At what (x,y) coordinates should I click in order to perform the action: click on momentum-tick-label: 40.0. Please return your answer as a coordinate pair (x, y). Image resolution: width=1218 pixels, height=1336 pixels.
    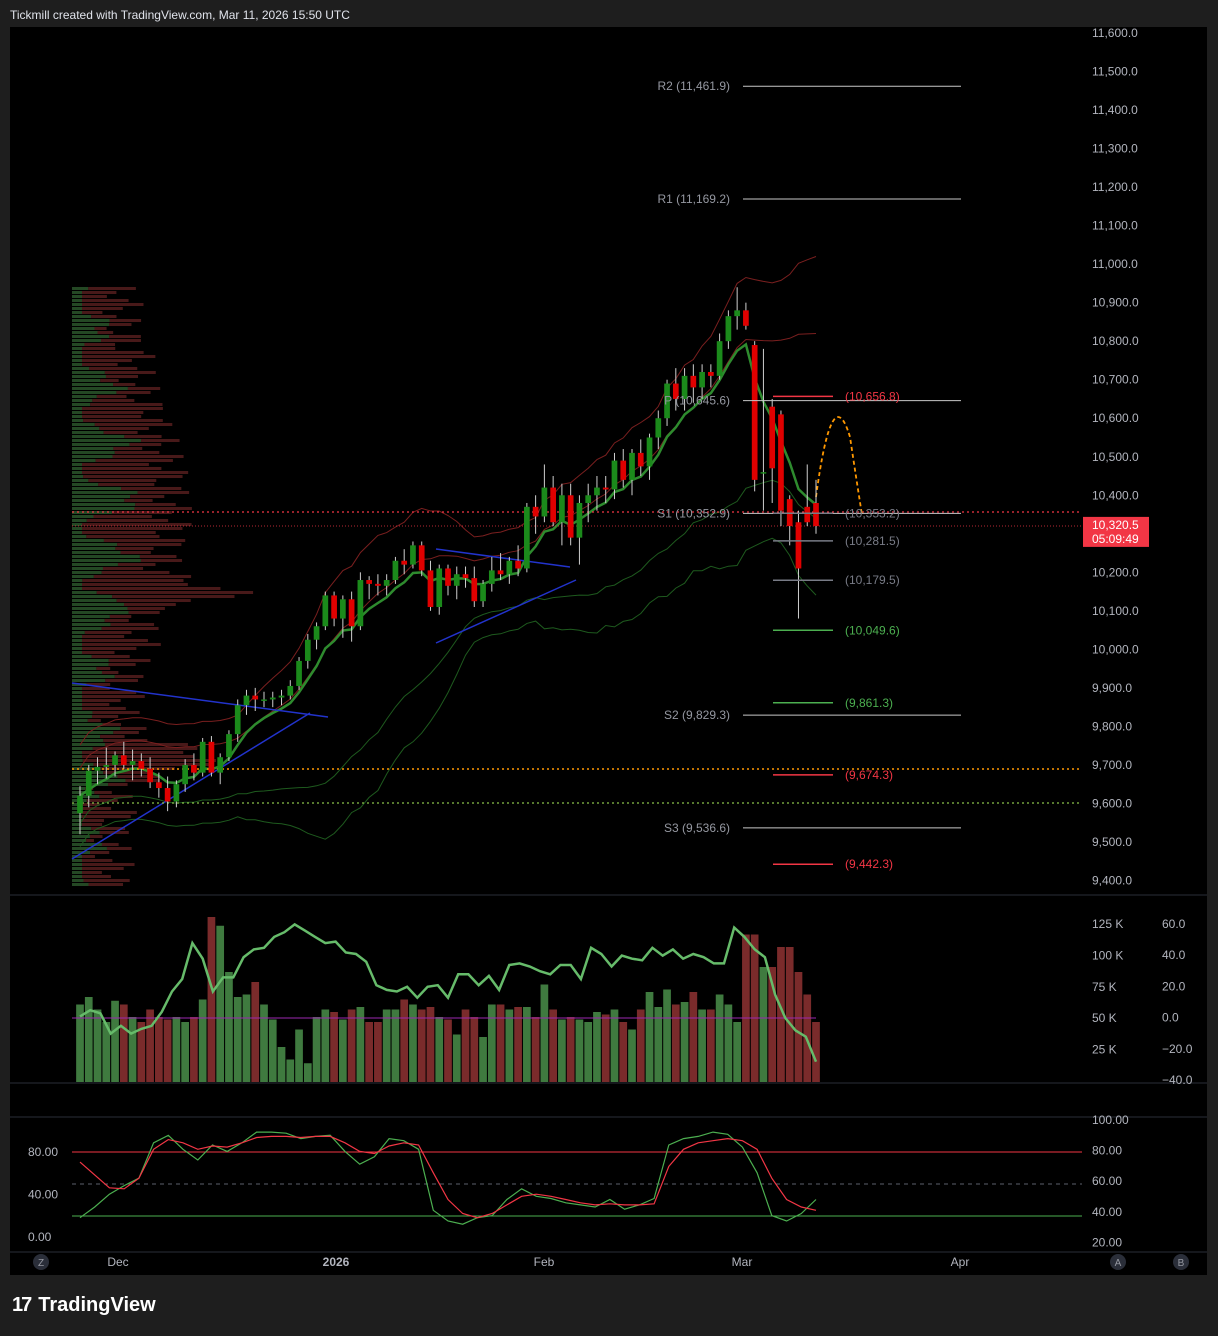
    Looking at the image, I should click on (1174, 955).